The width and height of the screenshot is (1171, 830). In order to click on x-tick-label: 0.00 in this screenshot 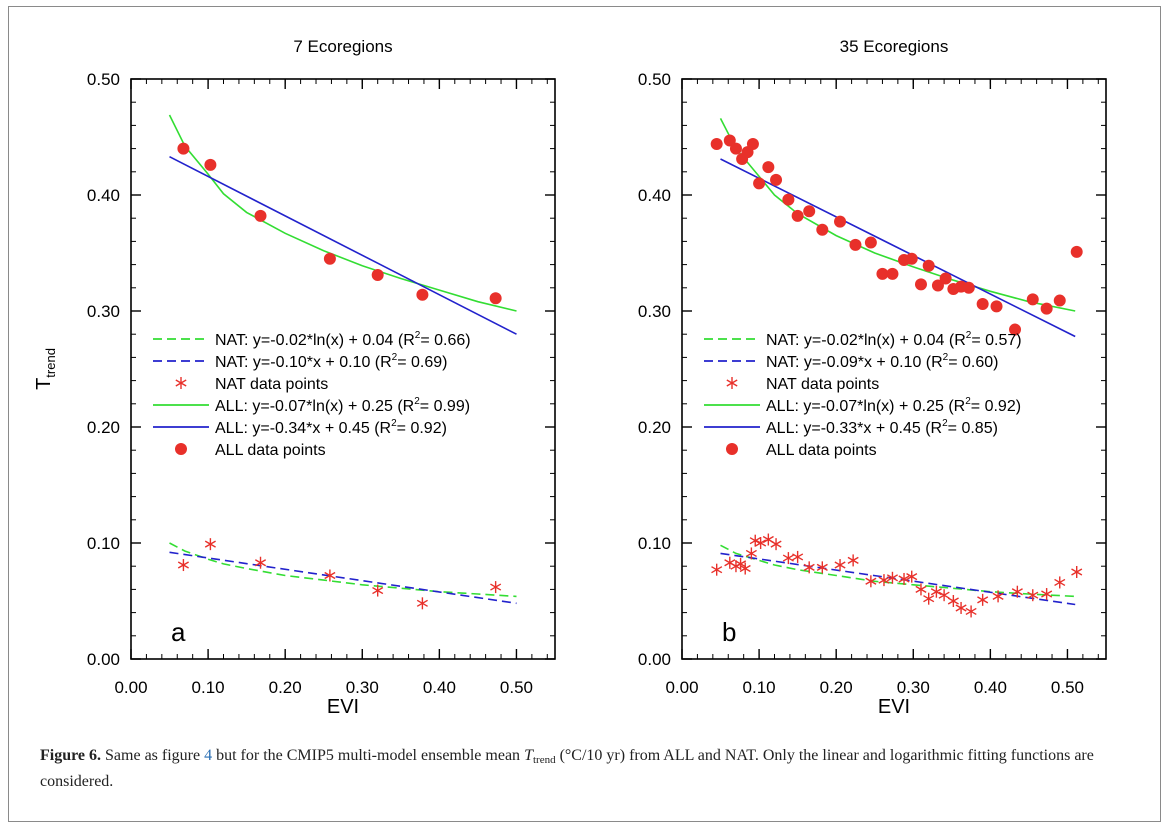, I will do `click(681, 687)`.